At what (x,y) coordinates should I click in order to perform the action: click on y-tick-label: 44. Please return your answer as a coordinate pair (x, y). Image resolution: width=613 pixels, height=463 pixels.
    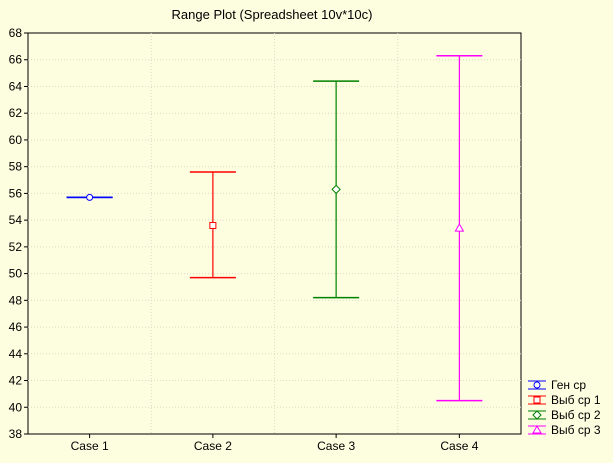
    Looking at the image, I should click on (16, 354).